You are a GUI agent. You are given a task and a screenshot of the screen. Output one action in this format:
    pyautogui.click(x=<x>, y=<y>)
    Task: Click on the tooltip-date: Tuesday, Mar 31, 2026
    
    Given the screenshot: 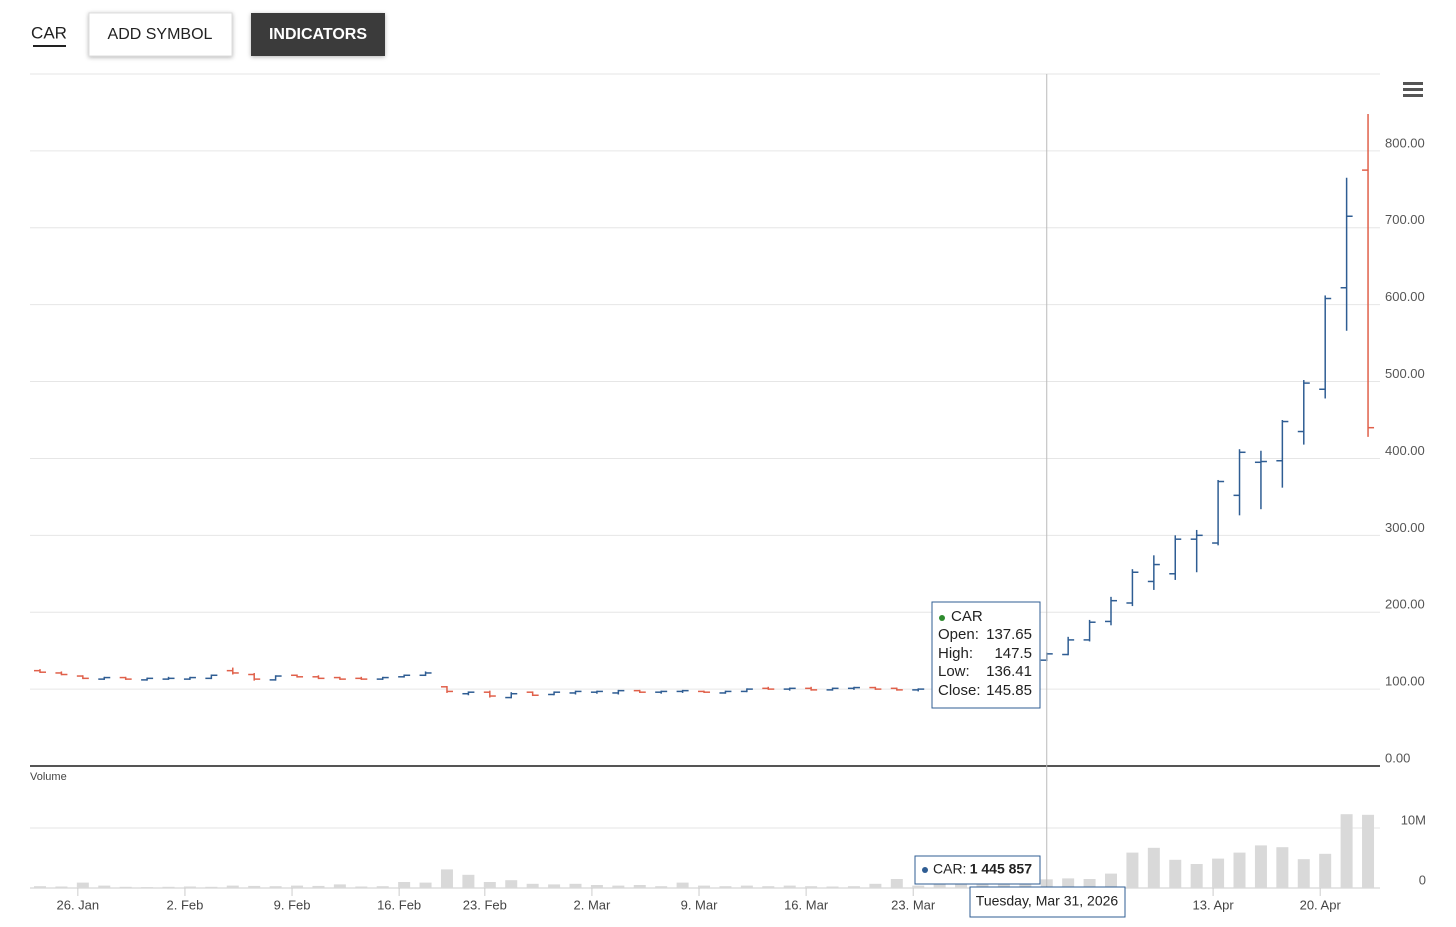 What is the action you would take?
    pyautogui.click(x=1047, y=901)
    